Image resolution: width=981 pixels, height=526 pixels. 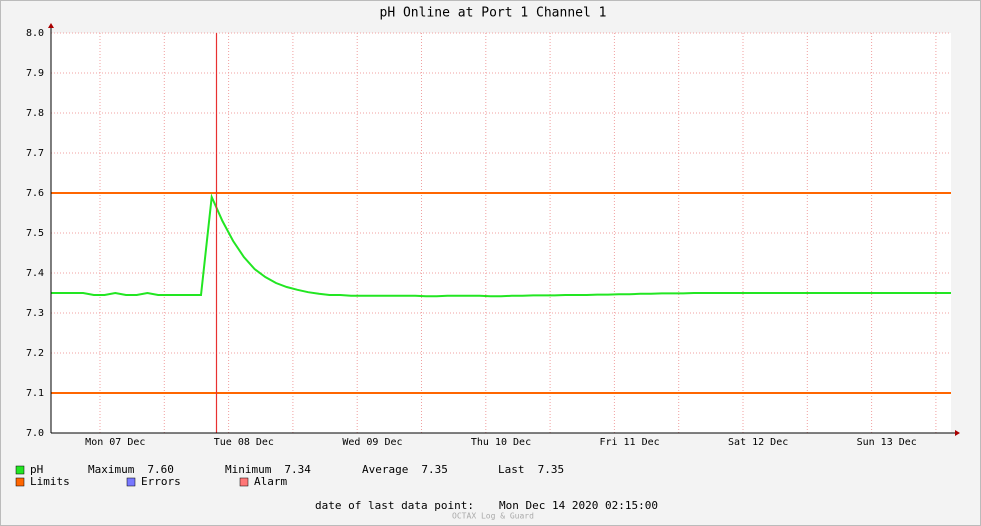 What do you see at coordinates (957, 433) in the screenshot?
I see `x-arrow` at bounding box center [957, 433].